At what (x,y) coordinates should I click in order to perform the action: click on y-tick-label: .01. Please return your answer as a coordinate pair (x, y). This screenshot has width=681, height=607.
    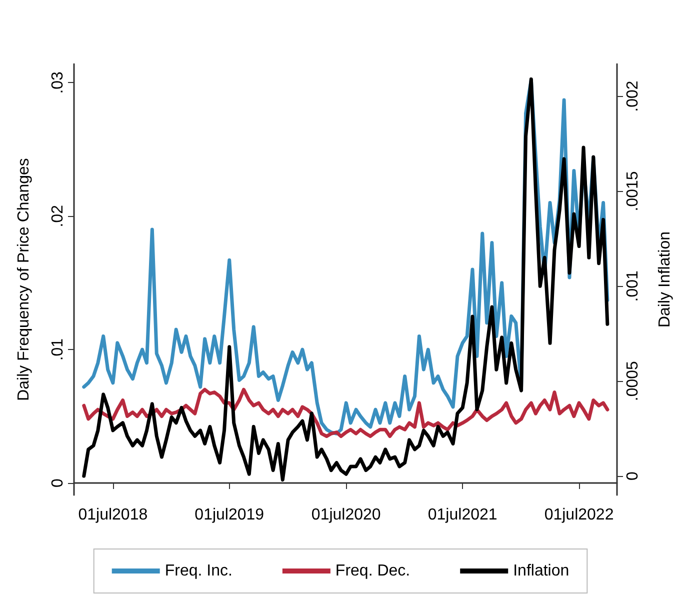
    Looking at the image, I should click on (58, 349).